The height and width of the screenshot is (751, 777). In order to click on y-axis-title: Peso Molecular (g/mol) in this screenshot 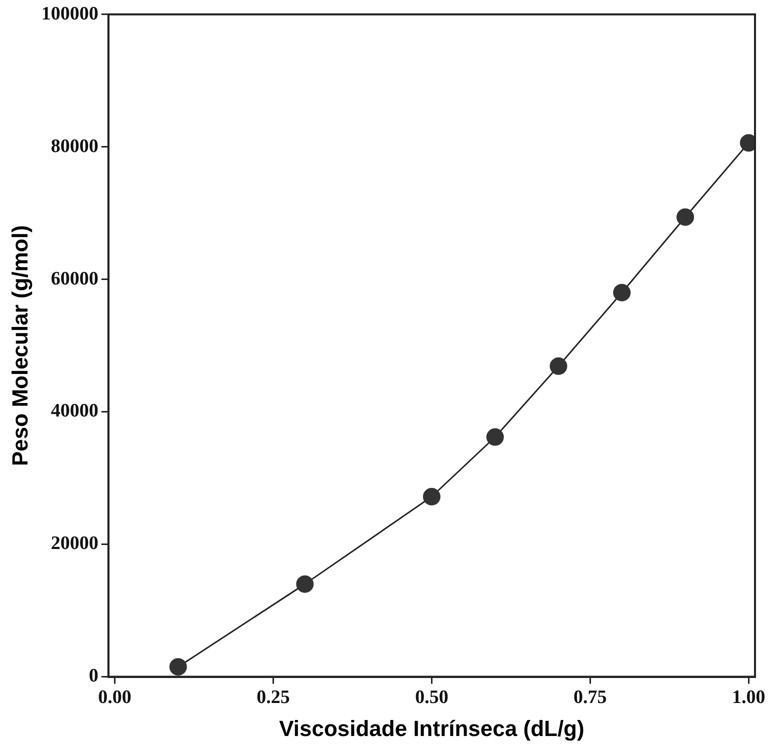, I will do `click(19, 345)`.